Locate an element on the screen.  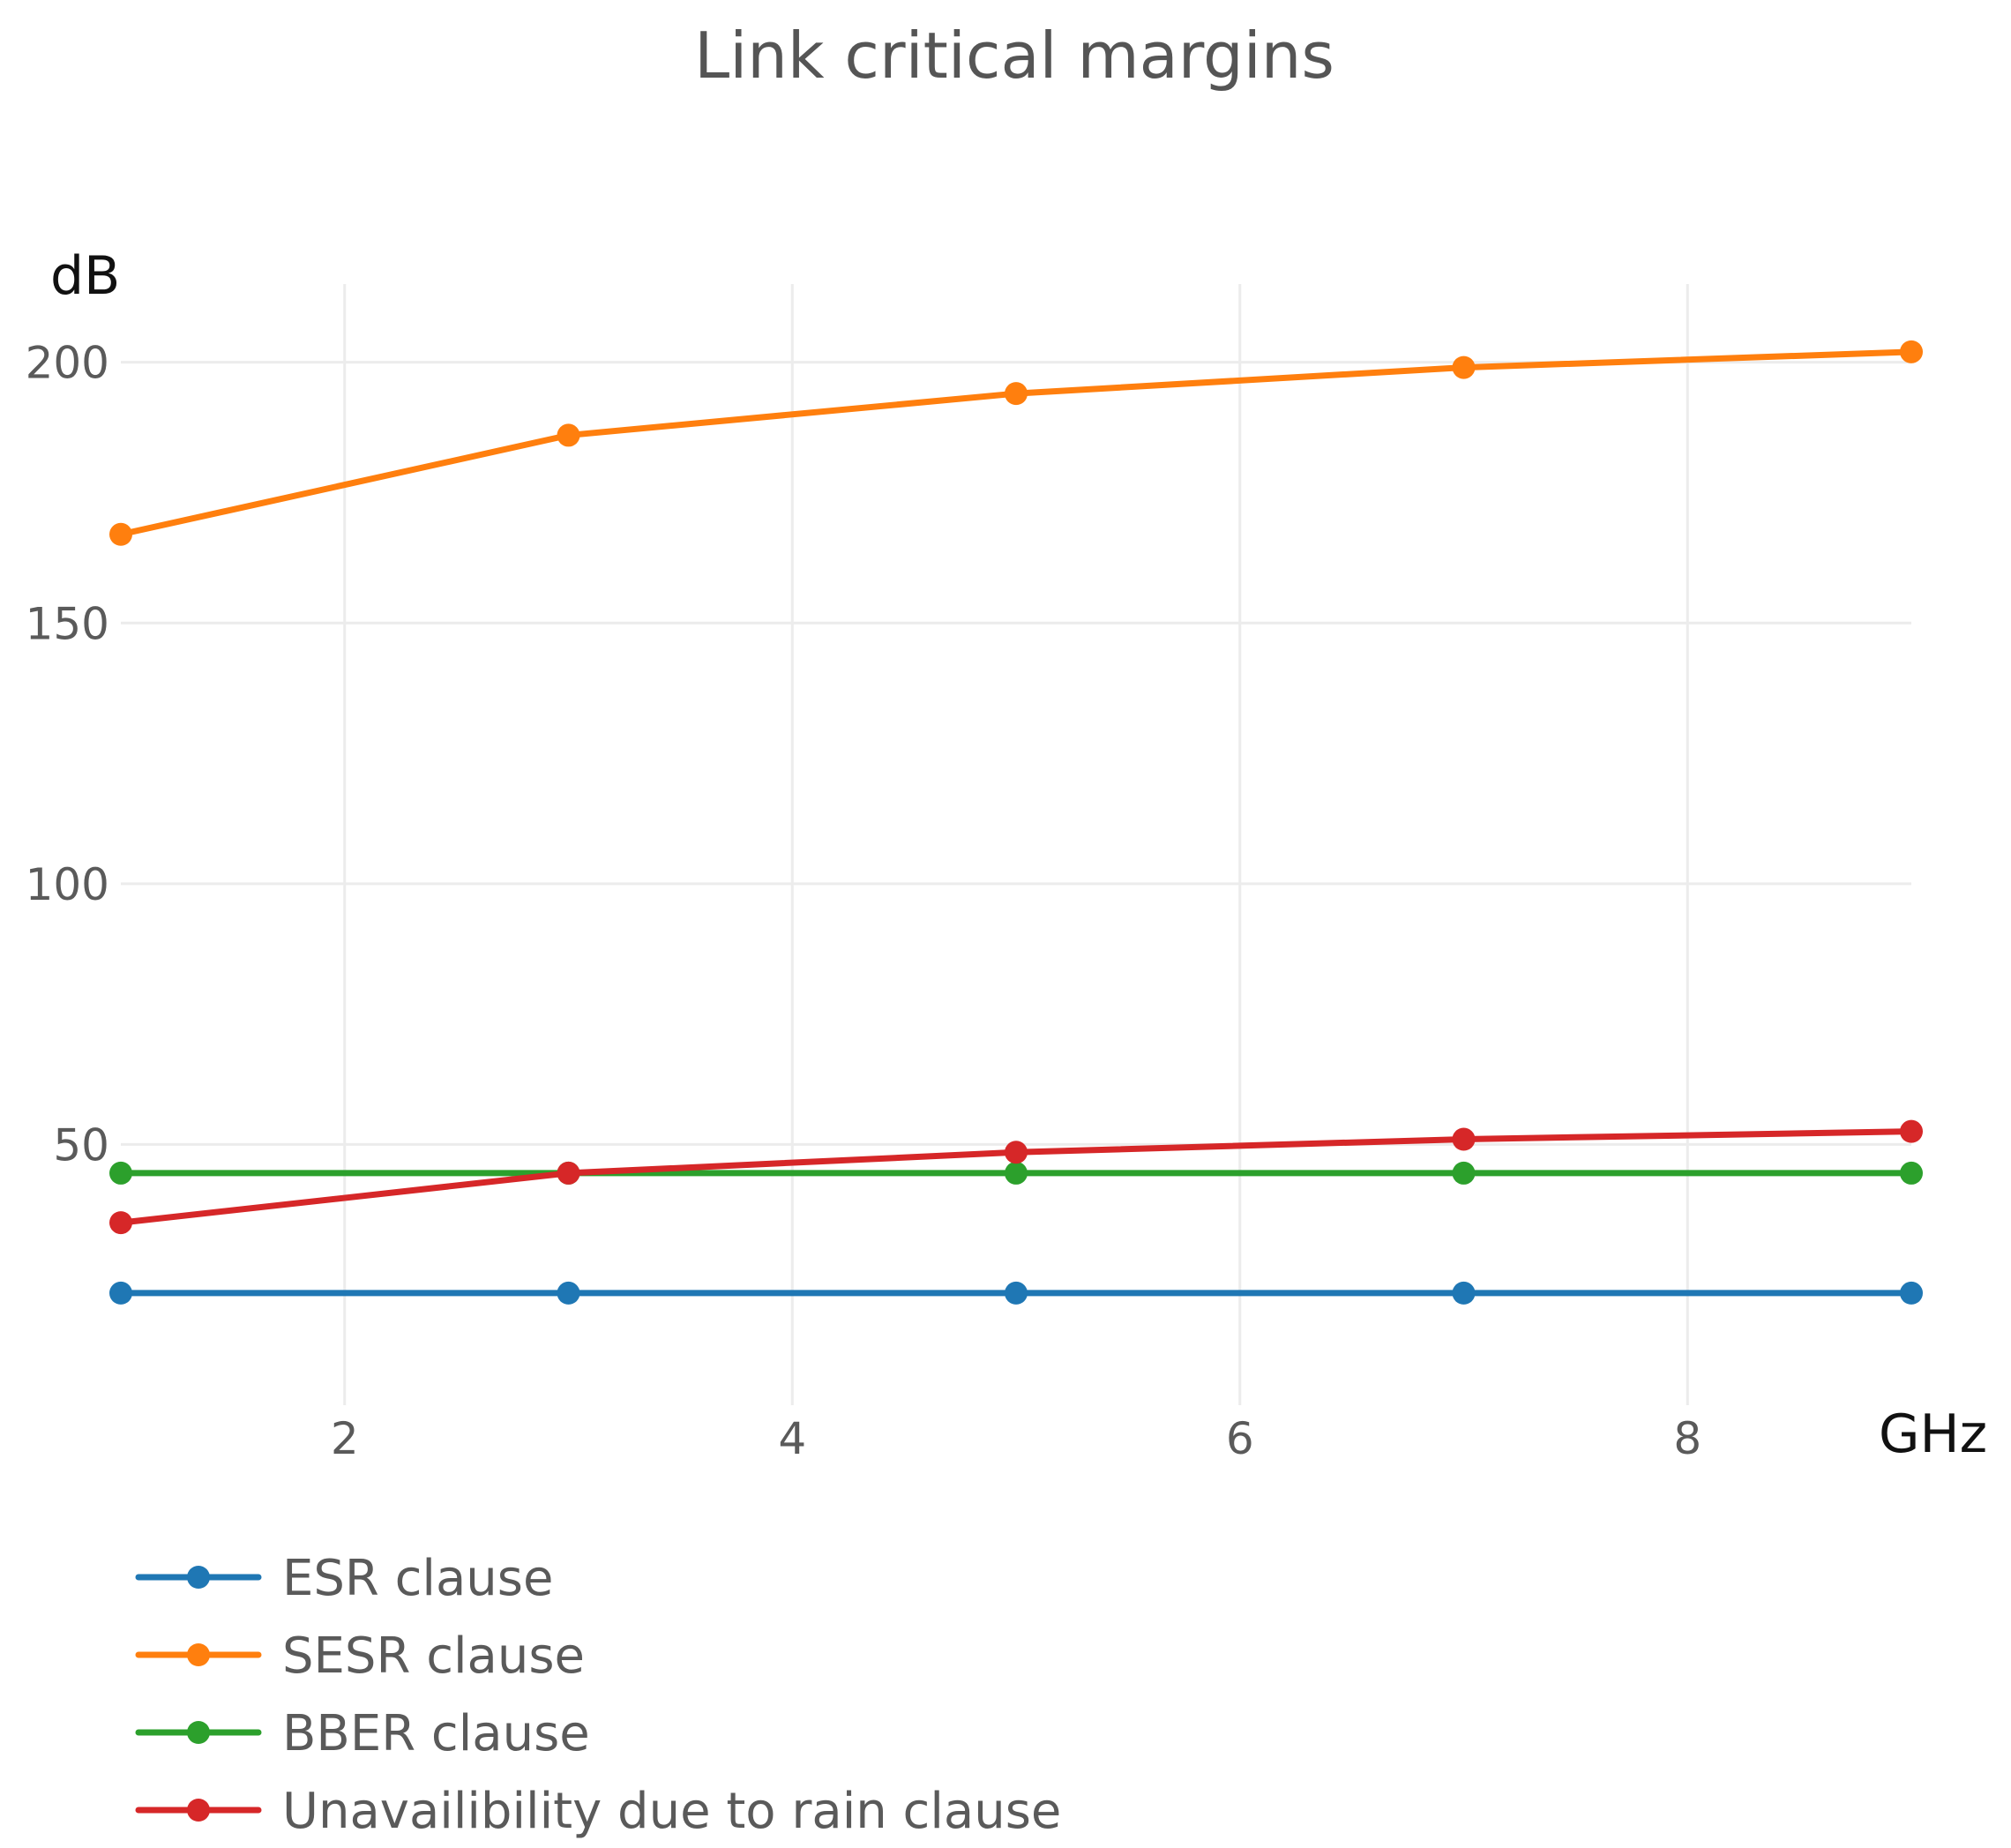
legend-label-bber-clause: BBER clause is located at coordinates (436, 1733).